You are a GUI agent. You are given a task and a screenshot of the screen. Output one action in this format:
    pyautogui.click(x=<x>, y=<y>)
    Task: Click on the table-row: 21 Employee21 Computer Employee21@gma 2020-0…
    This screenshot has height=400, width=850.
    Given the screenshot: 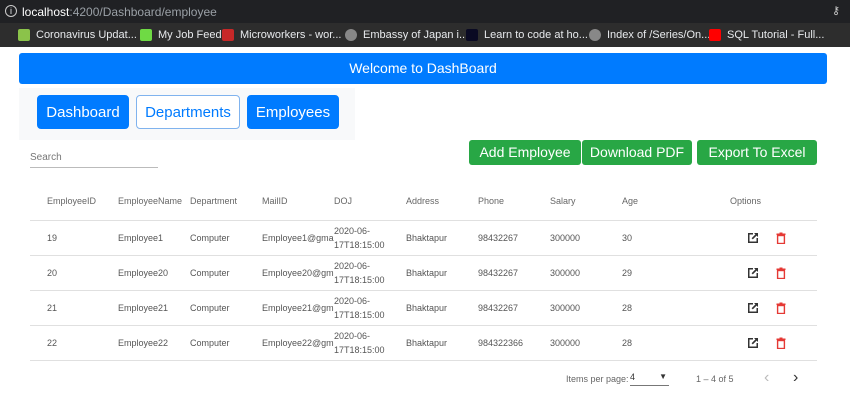 What is the action you would take?
    pyautogui.click(x=423, y=308)
    